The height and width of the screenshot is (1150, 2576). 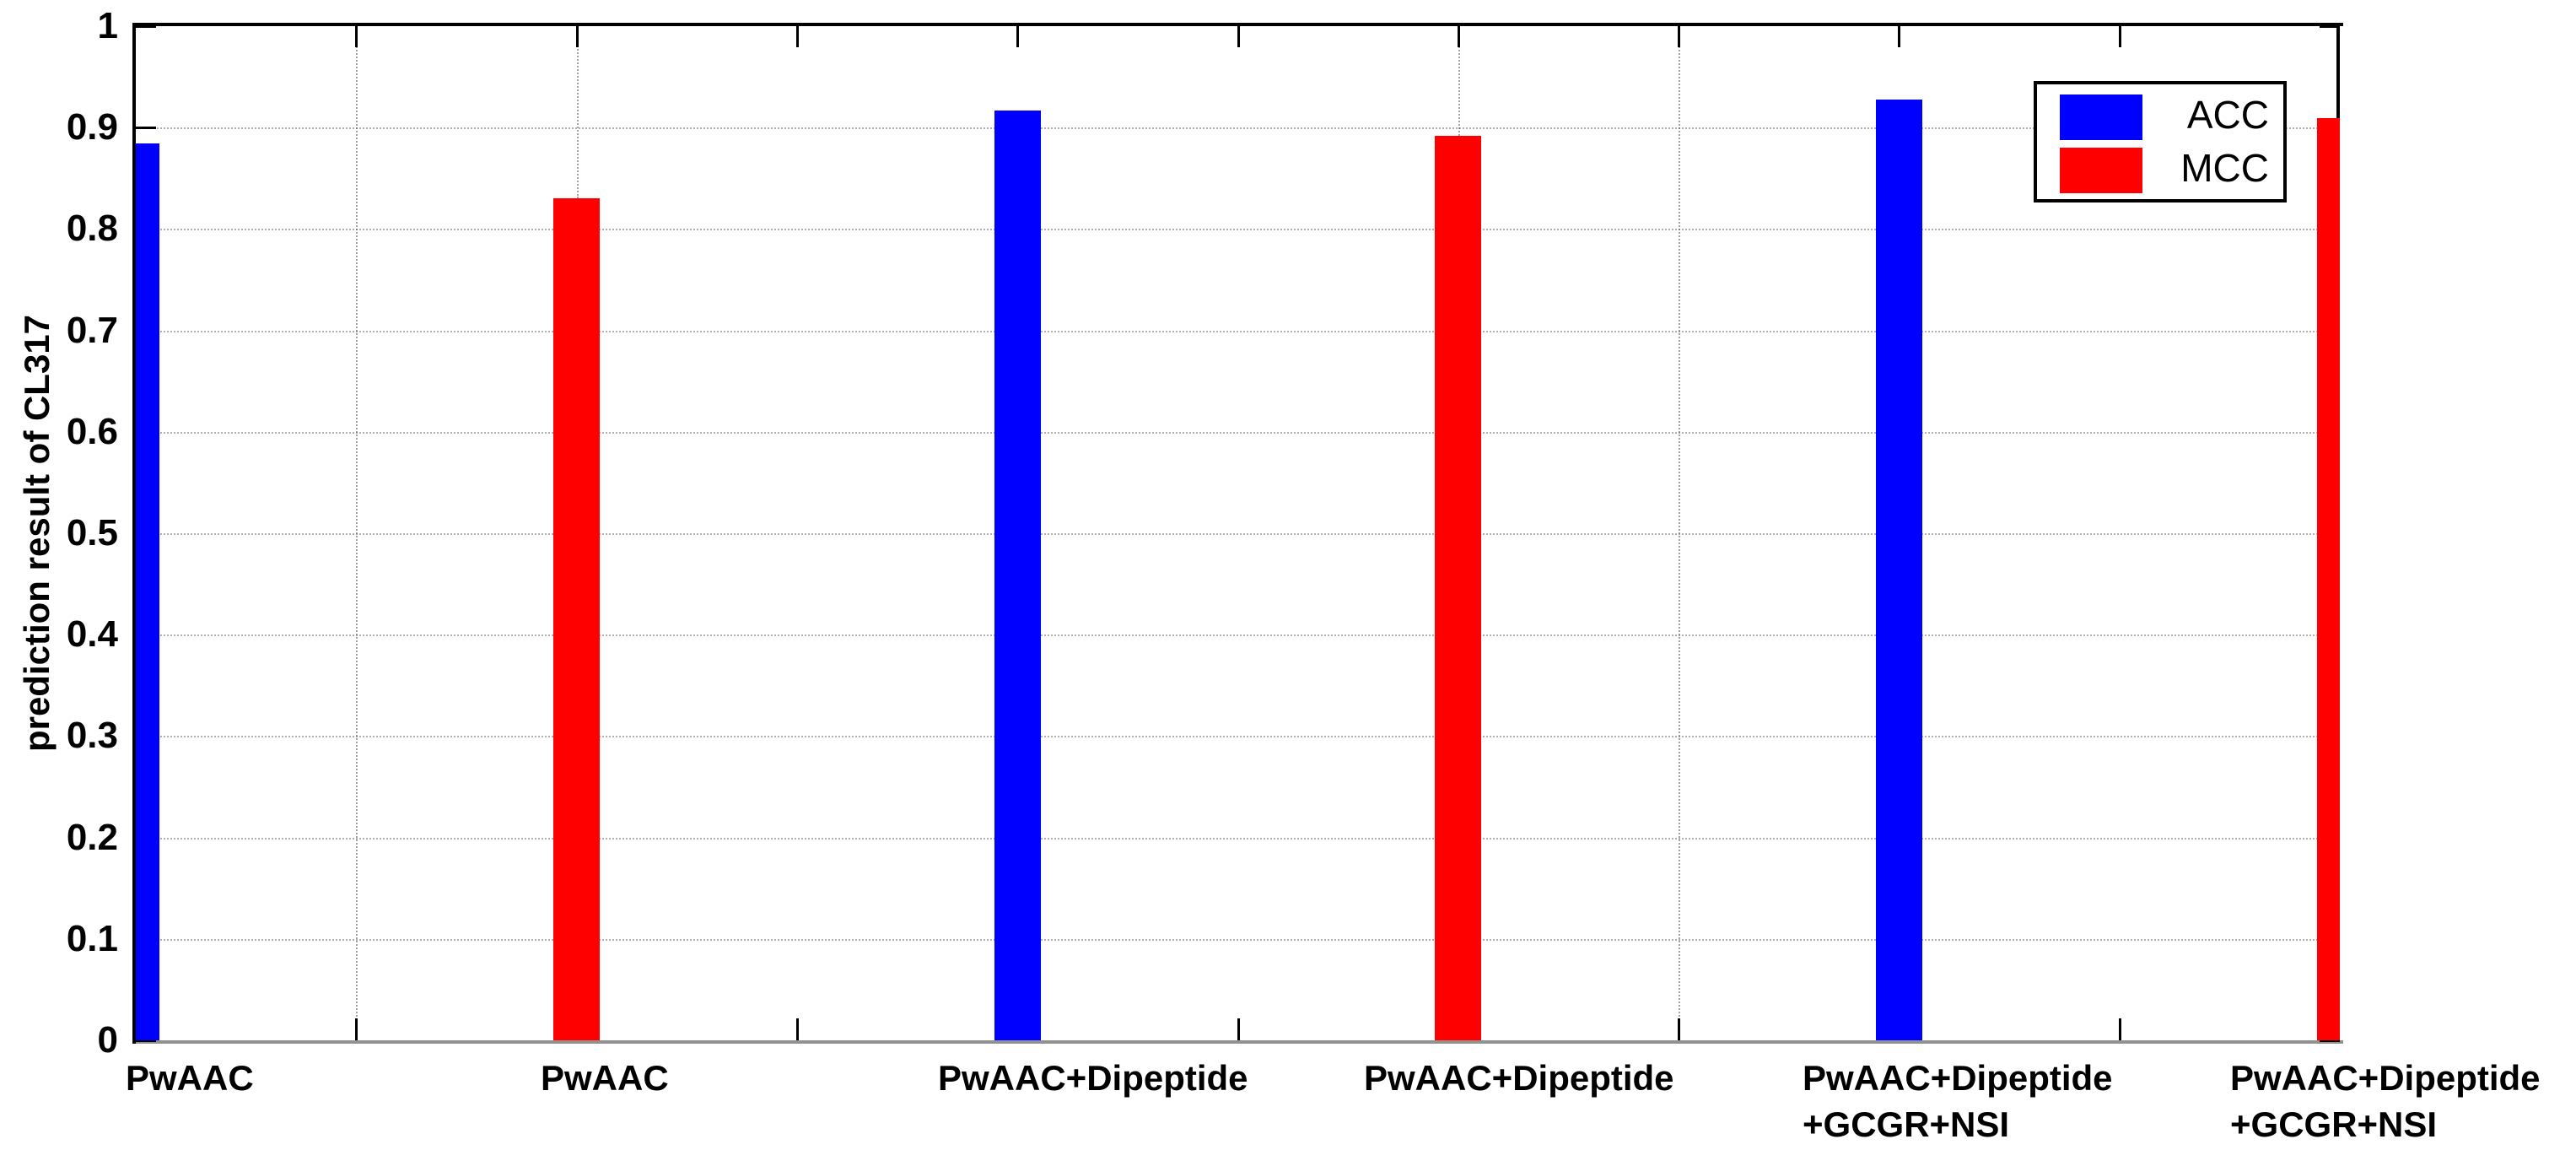 What do you see at coordinates (1237, 24) in the screenshot?
I see `axis-border-top` at bounding box center [1237, 24].